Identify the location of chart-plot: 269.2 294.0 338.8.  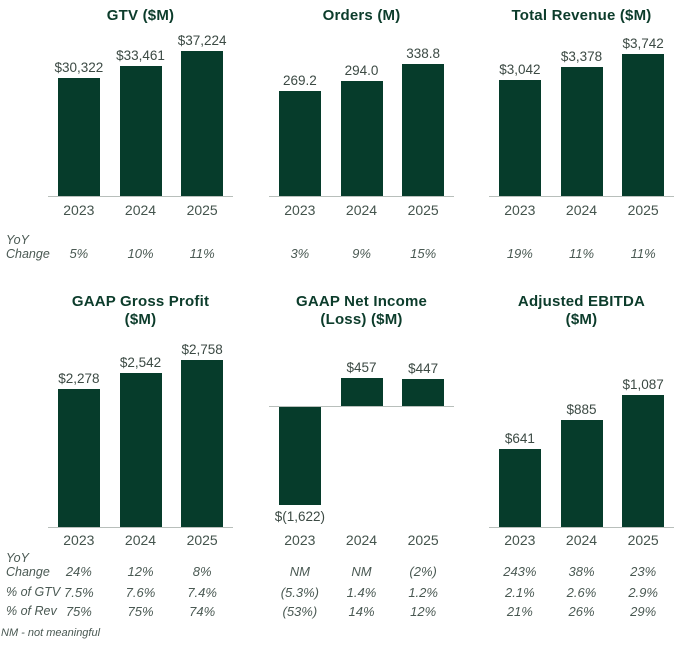
(361, 118).